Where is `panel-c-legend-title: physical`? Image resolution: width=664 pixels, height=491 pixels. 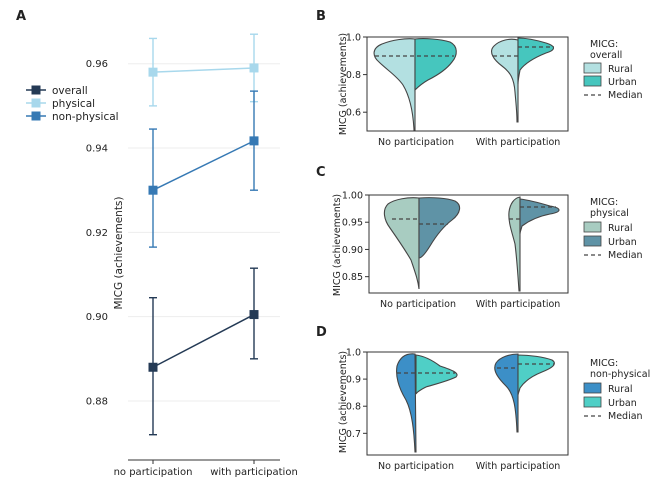
panel-c-legend-title: physical is located at coordinates (609, 213).